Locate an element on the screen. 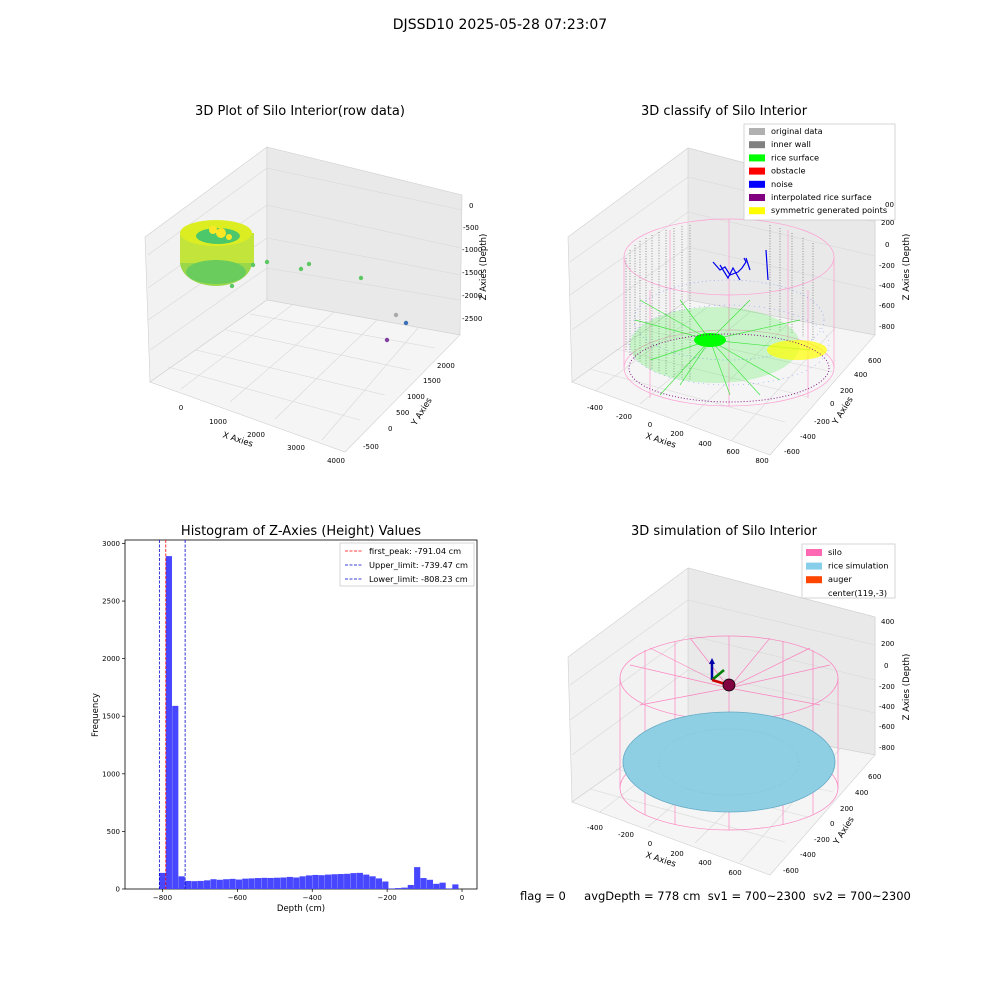 Image resolution: width=1000 pixels, height=1000 pixels. panel3-title: Histogram of Z-Axies (Height) Values is located at coordinates (301, 531).